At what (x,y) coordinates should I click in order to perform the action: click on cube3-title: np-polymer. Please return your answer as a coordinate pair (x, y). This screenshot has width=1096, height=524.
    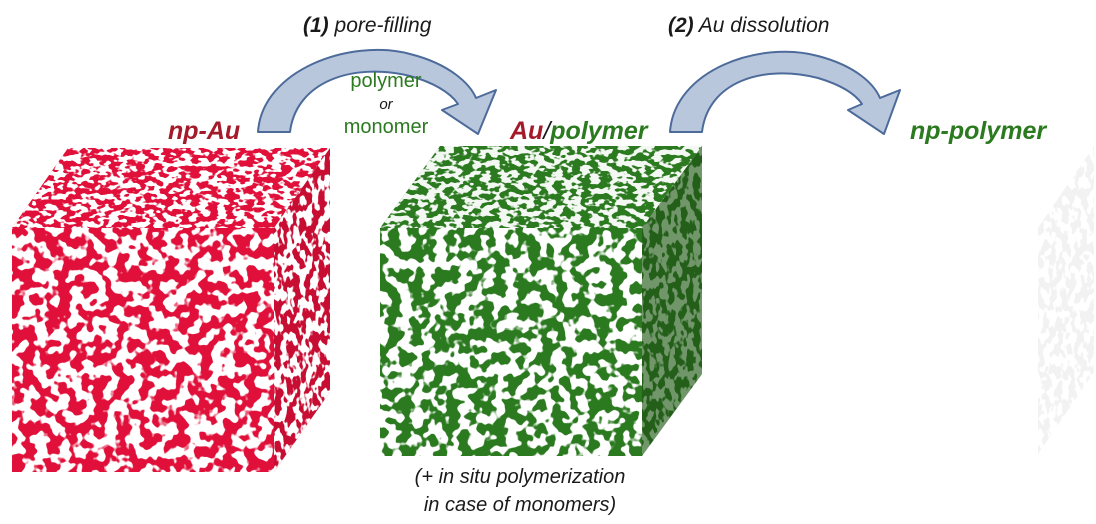
    Looking at the image, I should click on (978, 131).